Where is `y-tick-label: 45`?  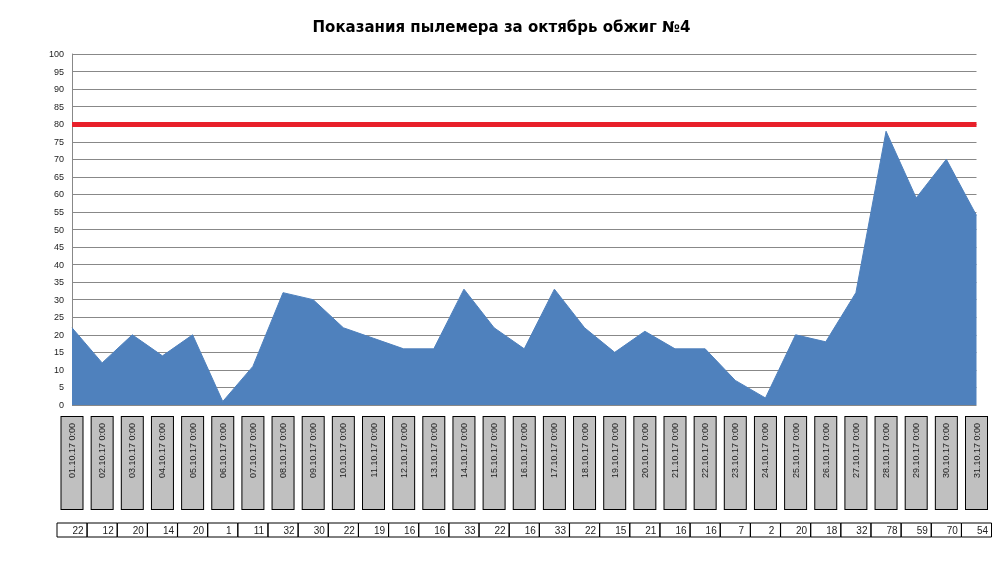 y-tick-label: 45 is located at coordinates (58, 247).